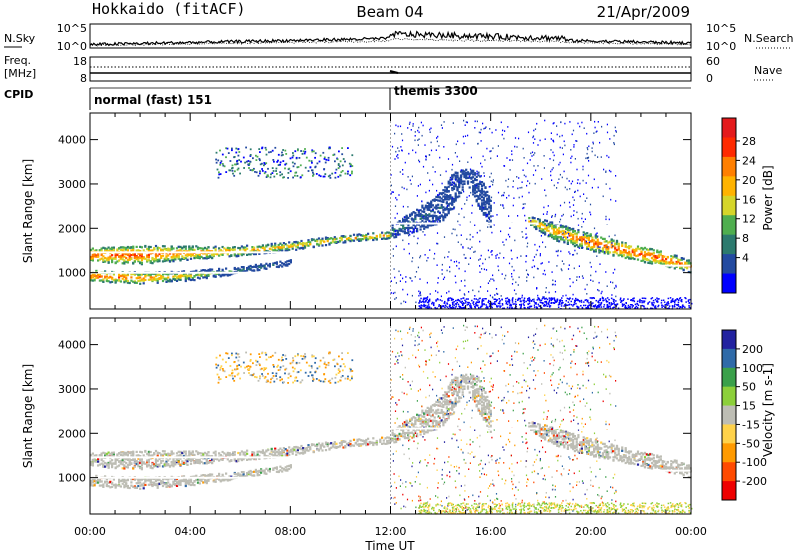  I want to click on freq-bottom-tick: 8, so click(83, 78).